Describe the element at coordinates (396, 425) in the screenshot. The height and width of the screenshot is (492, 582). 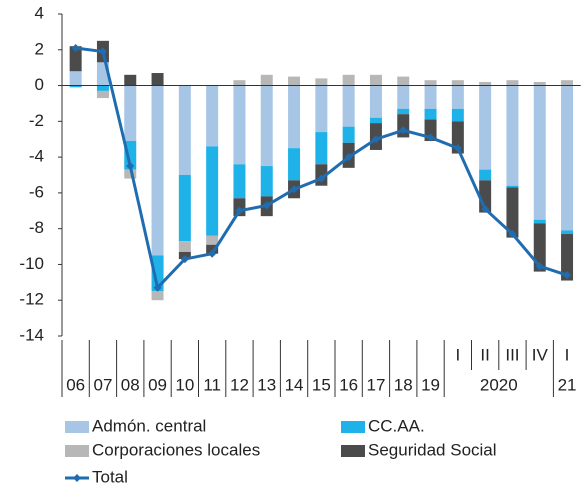
I see `legend-label: CC.AA.` at that location.